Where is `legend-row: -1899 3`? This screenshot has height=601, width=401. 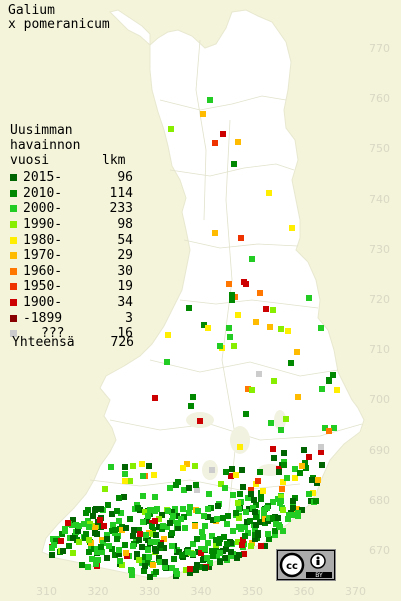 legend-row: -1899 3 is located at coordinates (70, 318).